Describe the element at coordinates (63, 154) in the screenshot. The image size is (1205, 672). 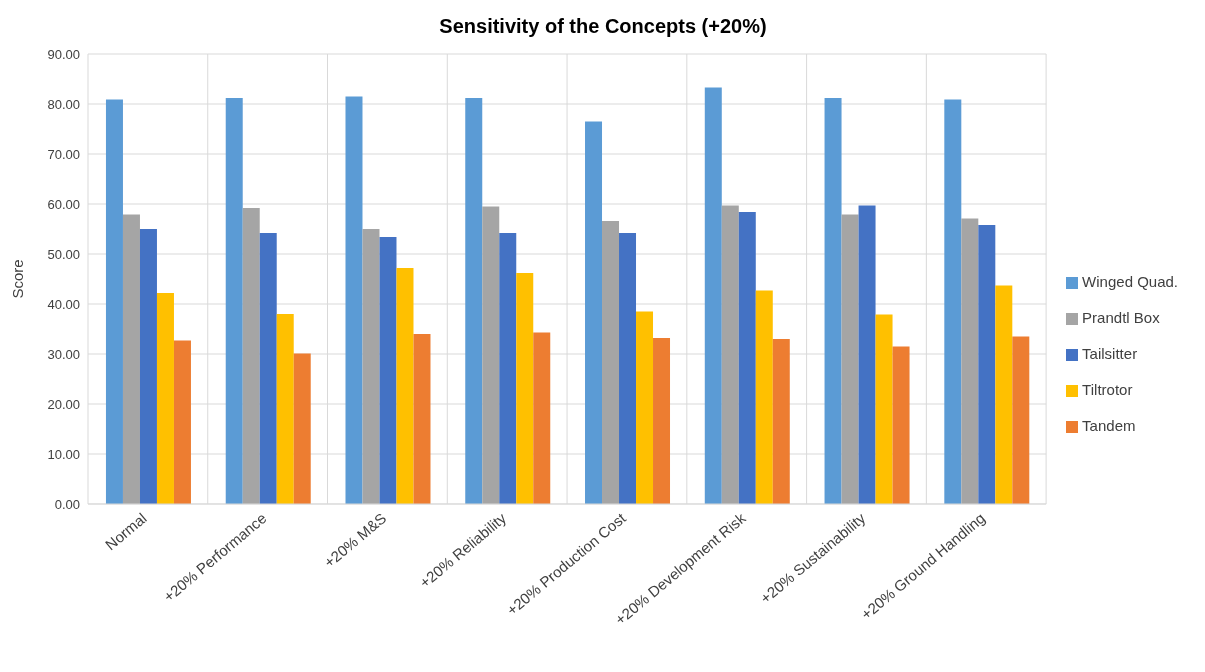
I see `y-tick-label: 70.00` at that location.